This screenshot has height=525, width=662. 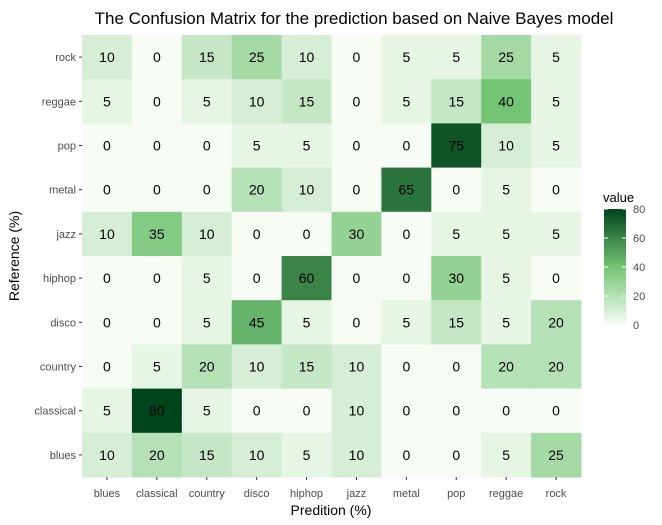 What do you see at coordinates (556, 494) in the screenshot?
I see `x-tick-label: rock` at bounding box center [556, 494].